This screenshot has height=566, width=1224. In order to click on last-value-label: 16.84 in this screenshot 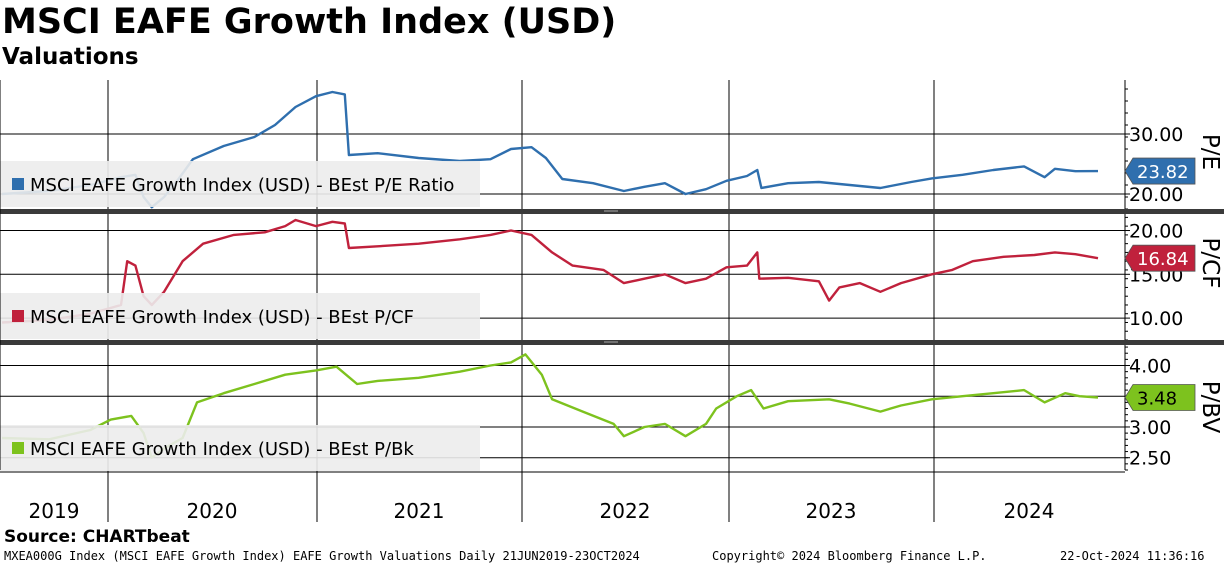, I will do `click(1163, 259)`.